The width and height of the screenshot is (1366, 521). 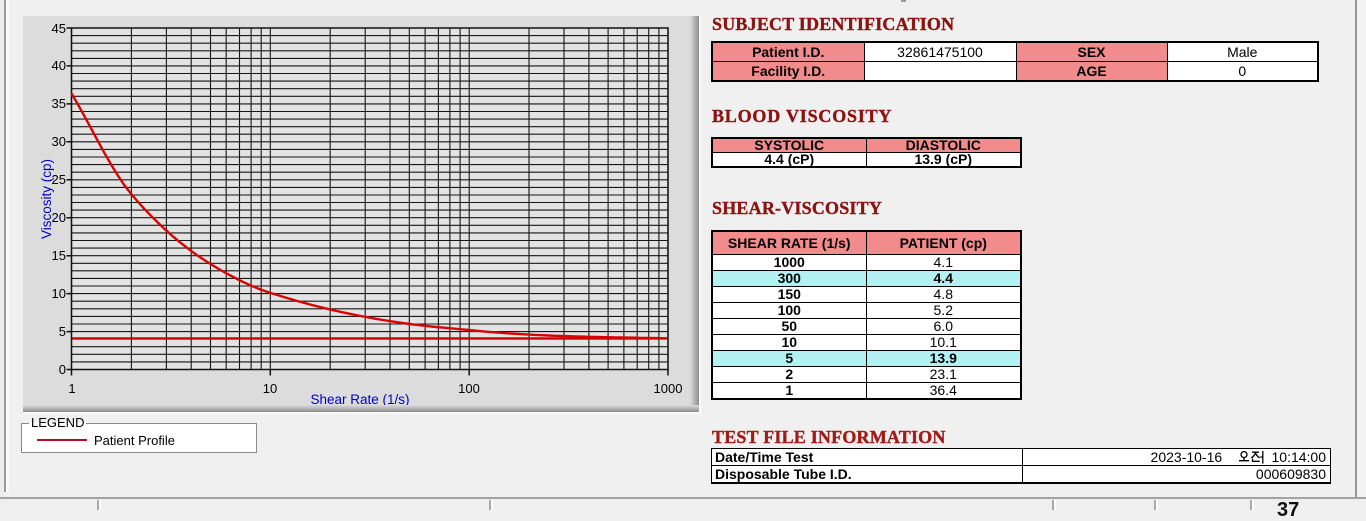 What do you see at coordinates (59, 141) in the screenshot?
I see `svg-text: 30` at bounding box center [59, 141].